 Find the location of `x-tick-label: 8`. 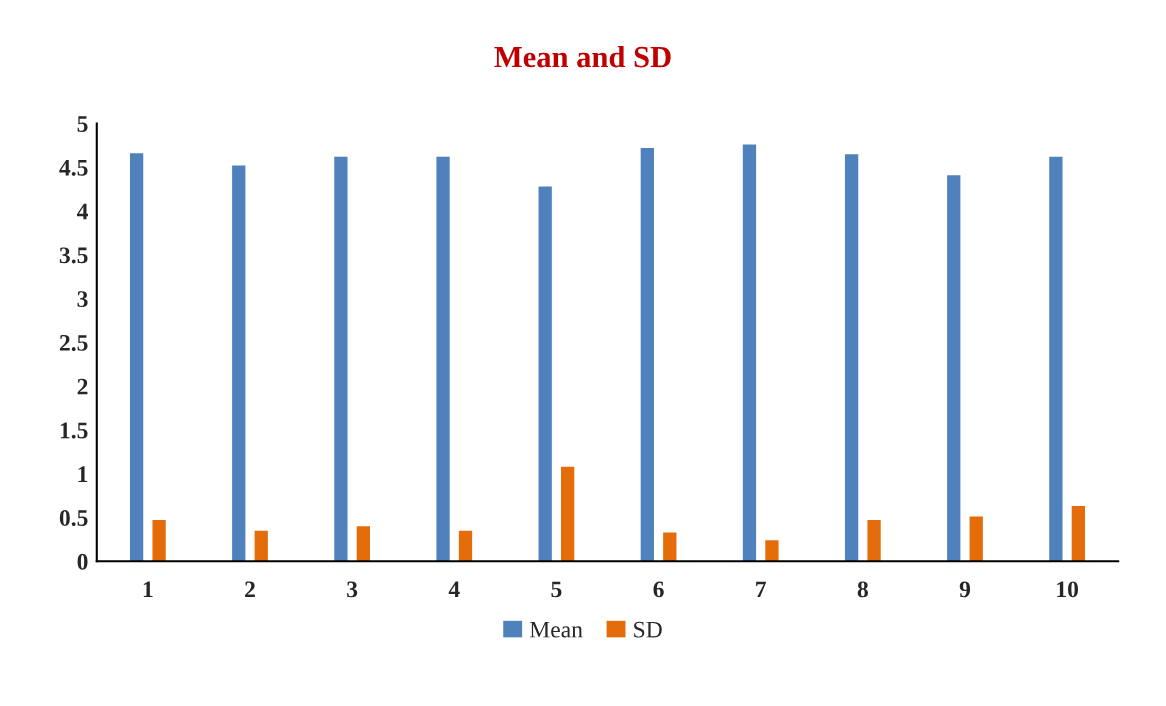

x-tick-label: 8 is located at coordinates (862, 589).